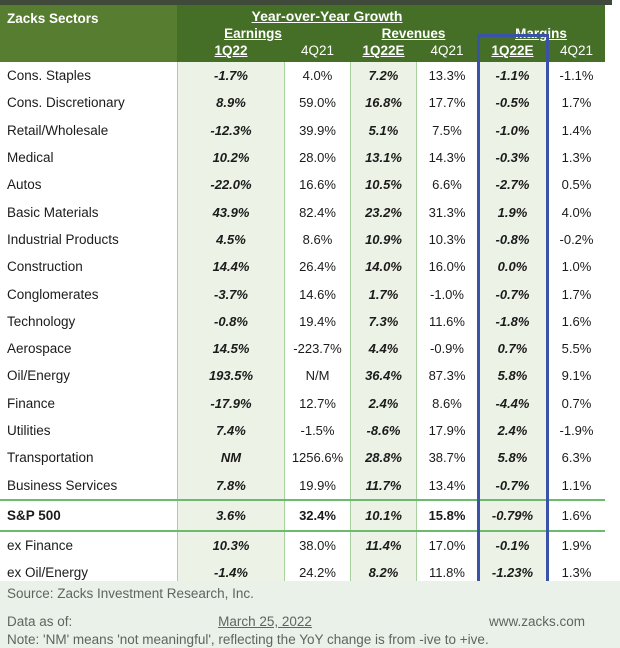 The width and height of the screenshot is (620, 648). What do you see at coordinates (231, 485) in the screenshot?
I see `earnings-1q22-value: 7.8%` at bounding box center [231, 485].